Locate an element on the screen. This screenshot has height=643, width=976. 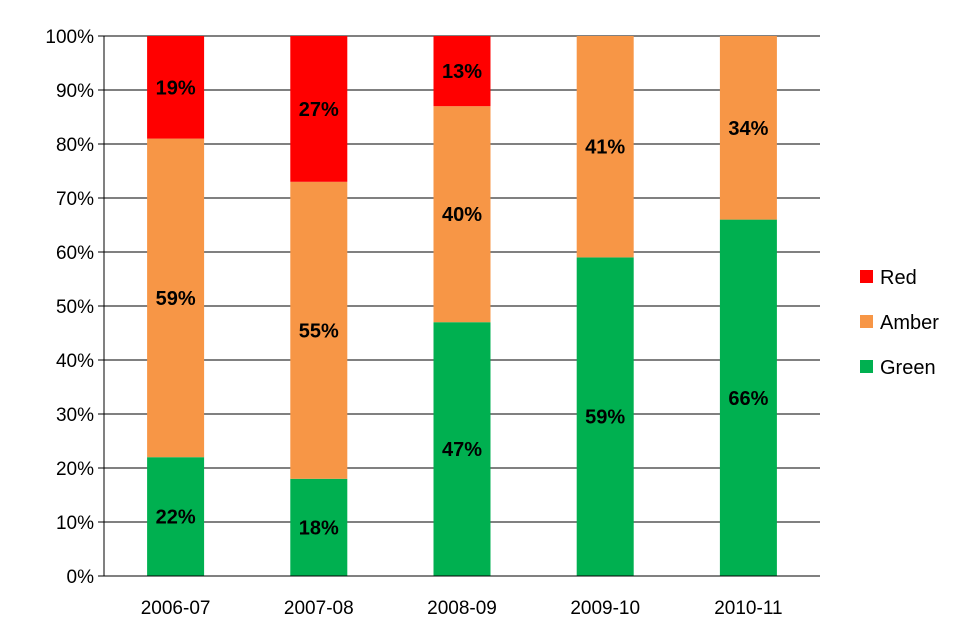
legend-label-green: Green is located at coordinates (908, 368).